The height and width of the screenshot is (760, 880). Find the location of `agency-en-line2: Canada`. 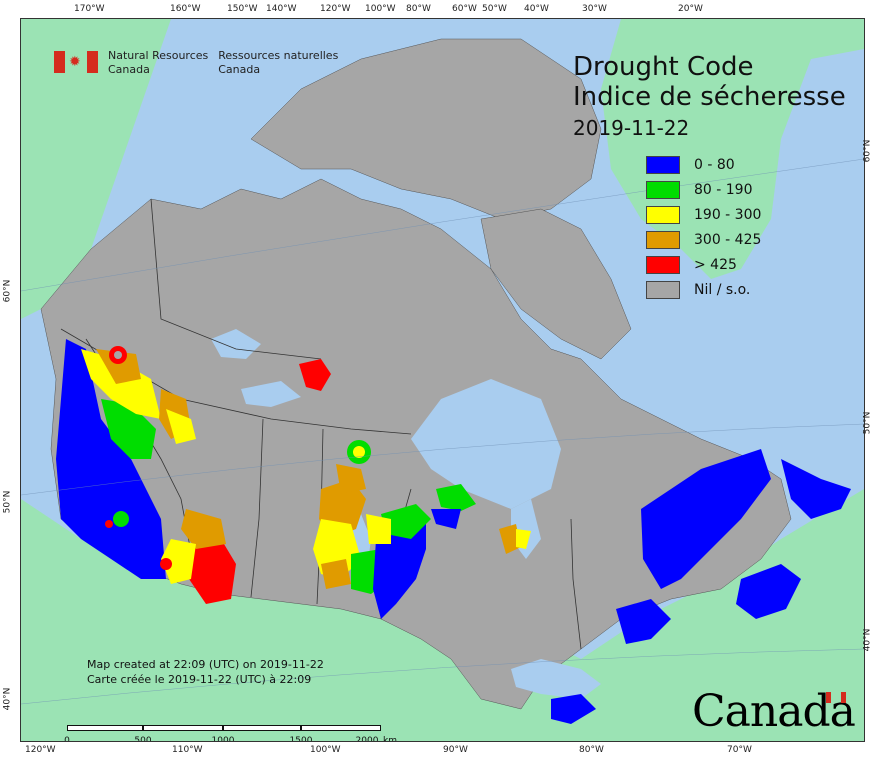

agency-en-line2: Canada is located at coordinates (129, 69).